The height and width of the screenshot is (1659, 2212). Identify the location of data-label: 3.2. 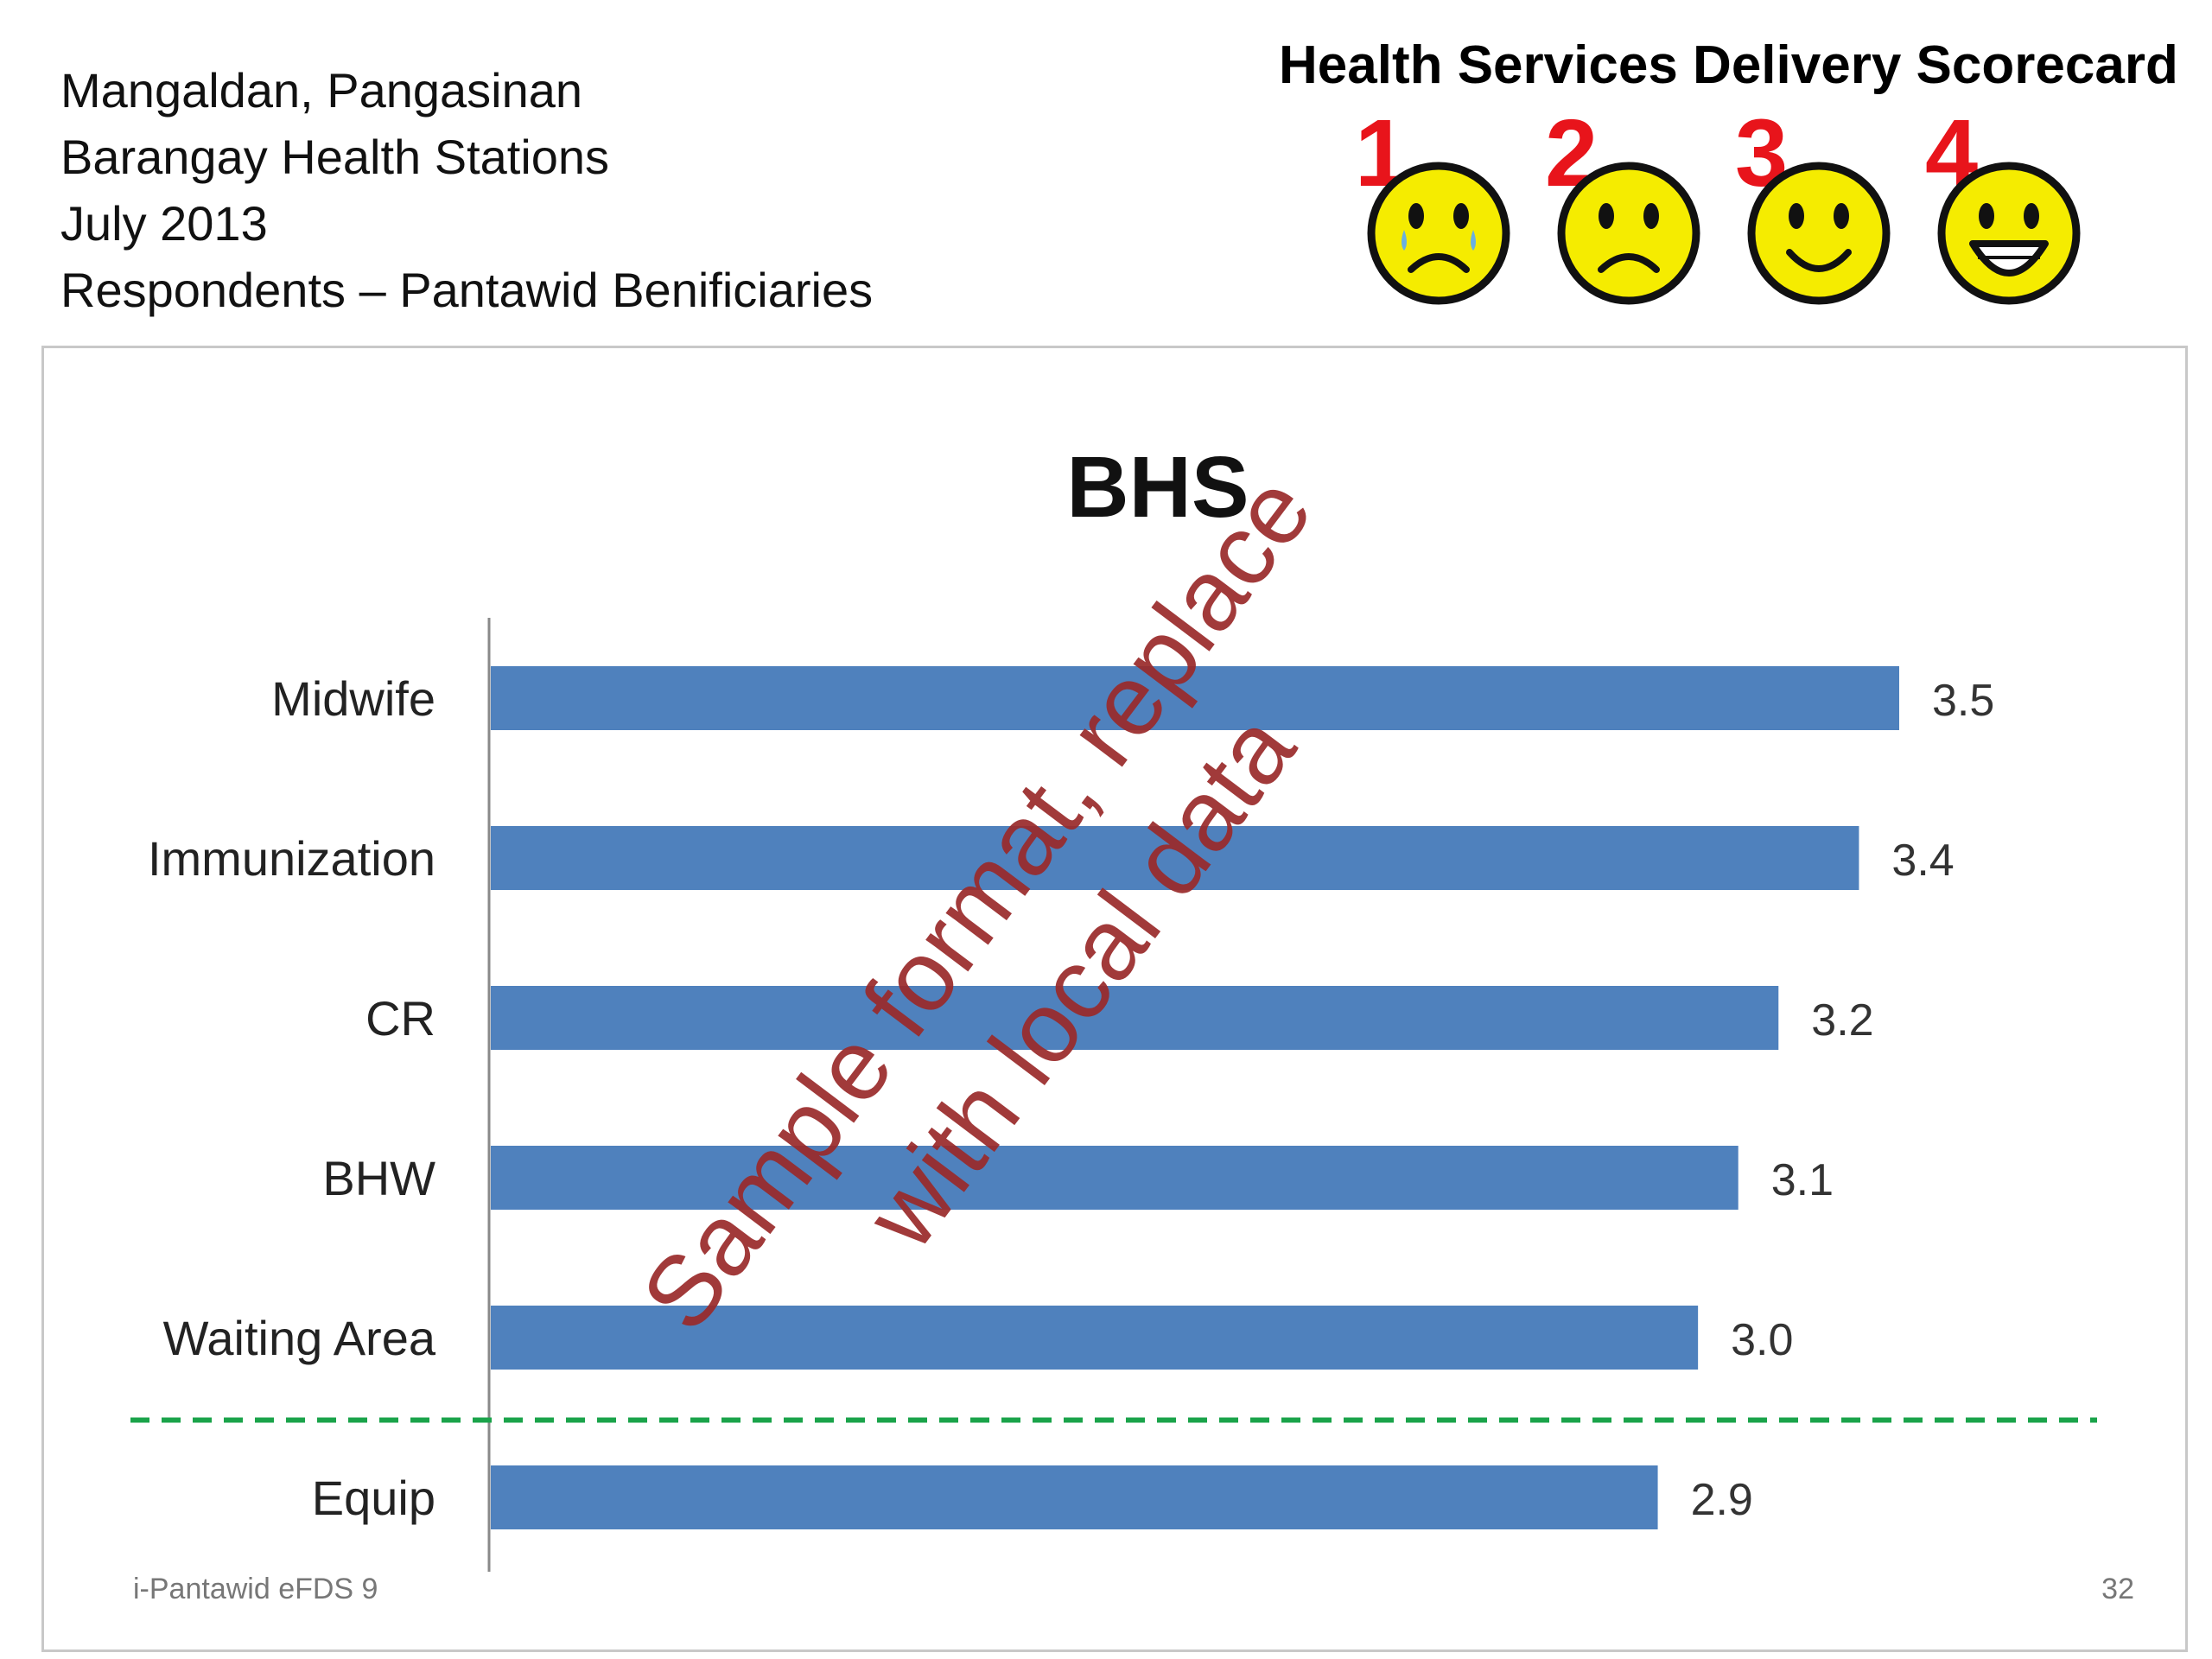
(1842, 1021).